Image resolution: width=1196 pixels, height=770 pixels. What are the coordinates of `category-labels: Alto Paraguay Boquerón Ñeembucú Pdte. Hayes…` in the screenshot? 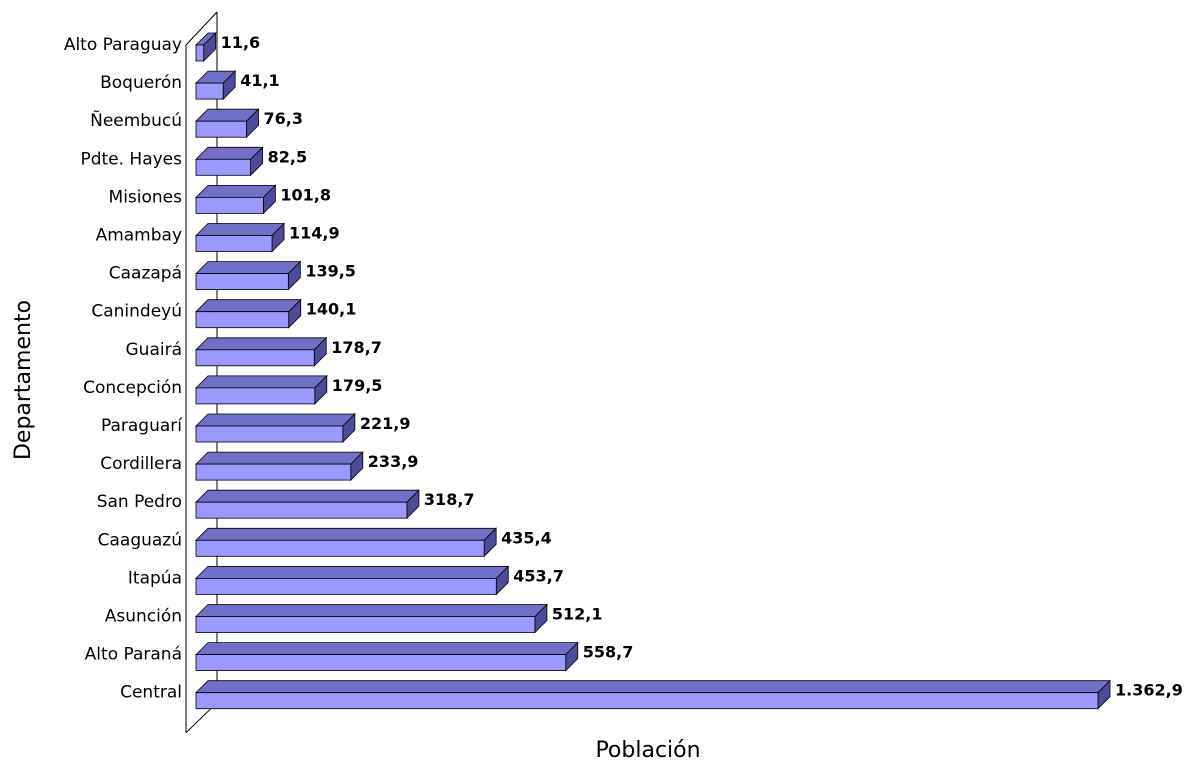 It's located at (123, 369).